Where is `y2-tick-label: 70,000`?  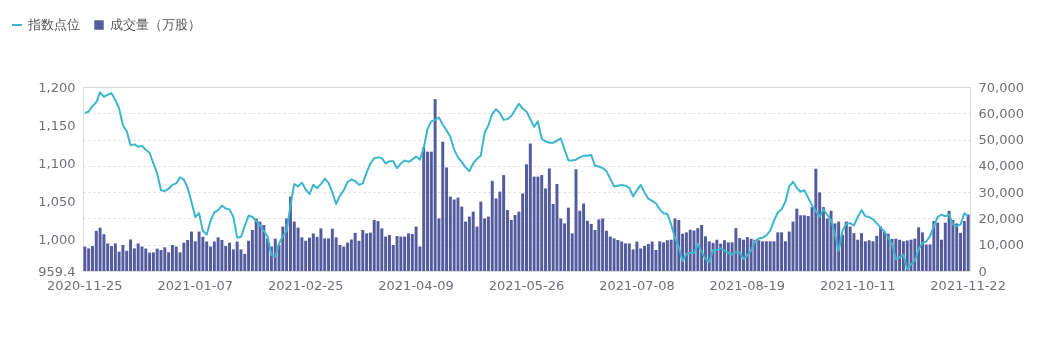
y2-tick-label: 70,000 is located at coordinates (1001, 87).